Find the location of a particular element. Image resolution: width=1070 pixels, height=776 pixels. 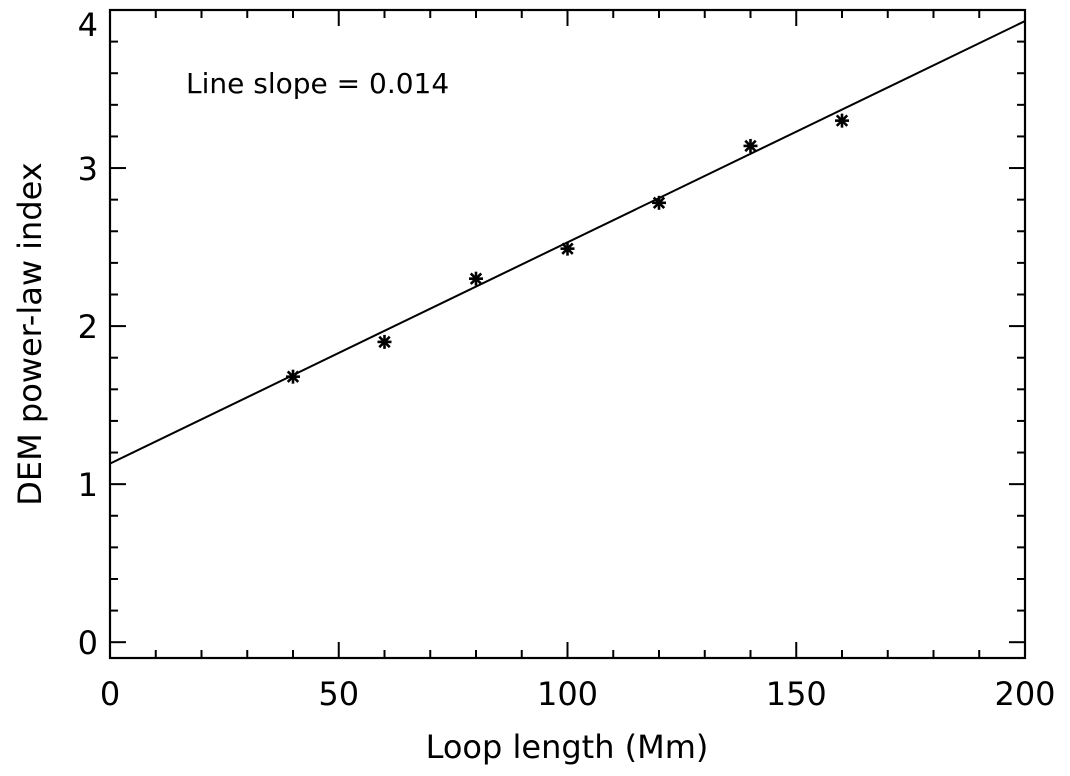

y-tick-label: 3 is located at coordinates (88, 169).